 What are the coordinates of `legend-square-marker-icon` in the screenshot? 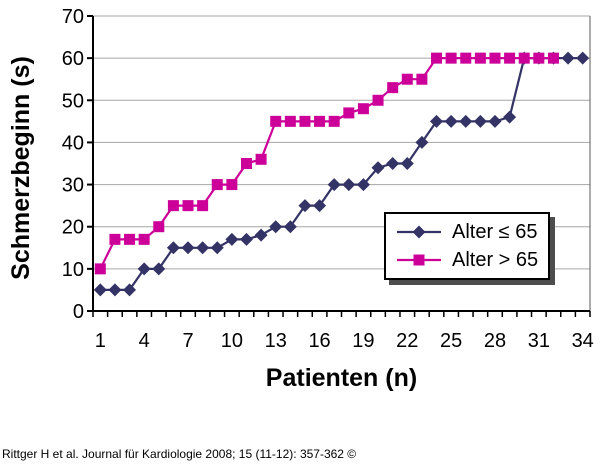 It's located at (419, 260).